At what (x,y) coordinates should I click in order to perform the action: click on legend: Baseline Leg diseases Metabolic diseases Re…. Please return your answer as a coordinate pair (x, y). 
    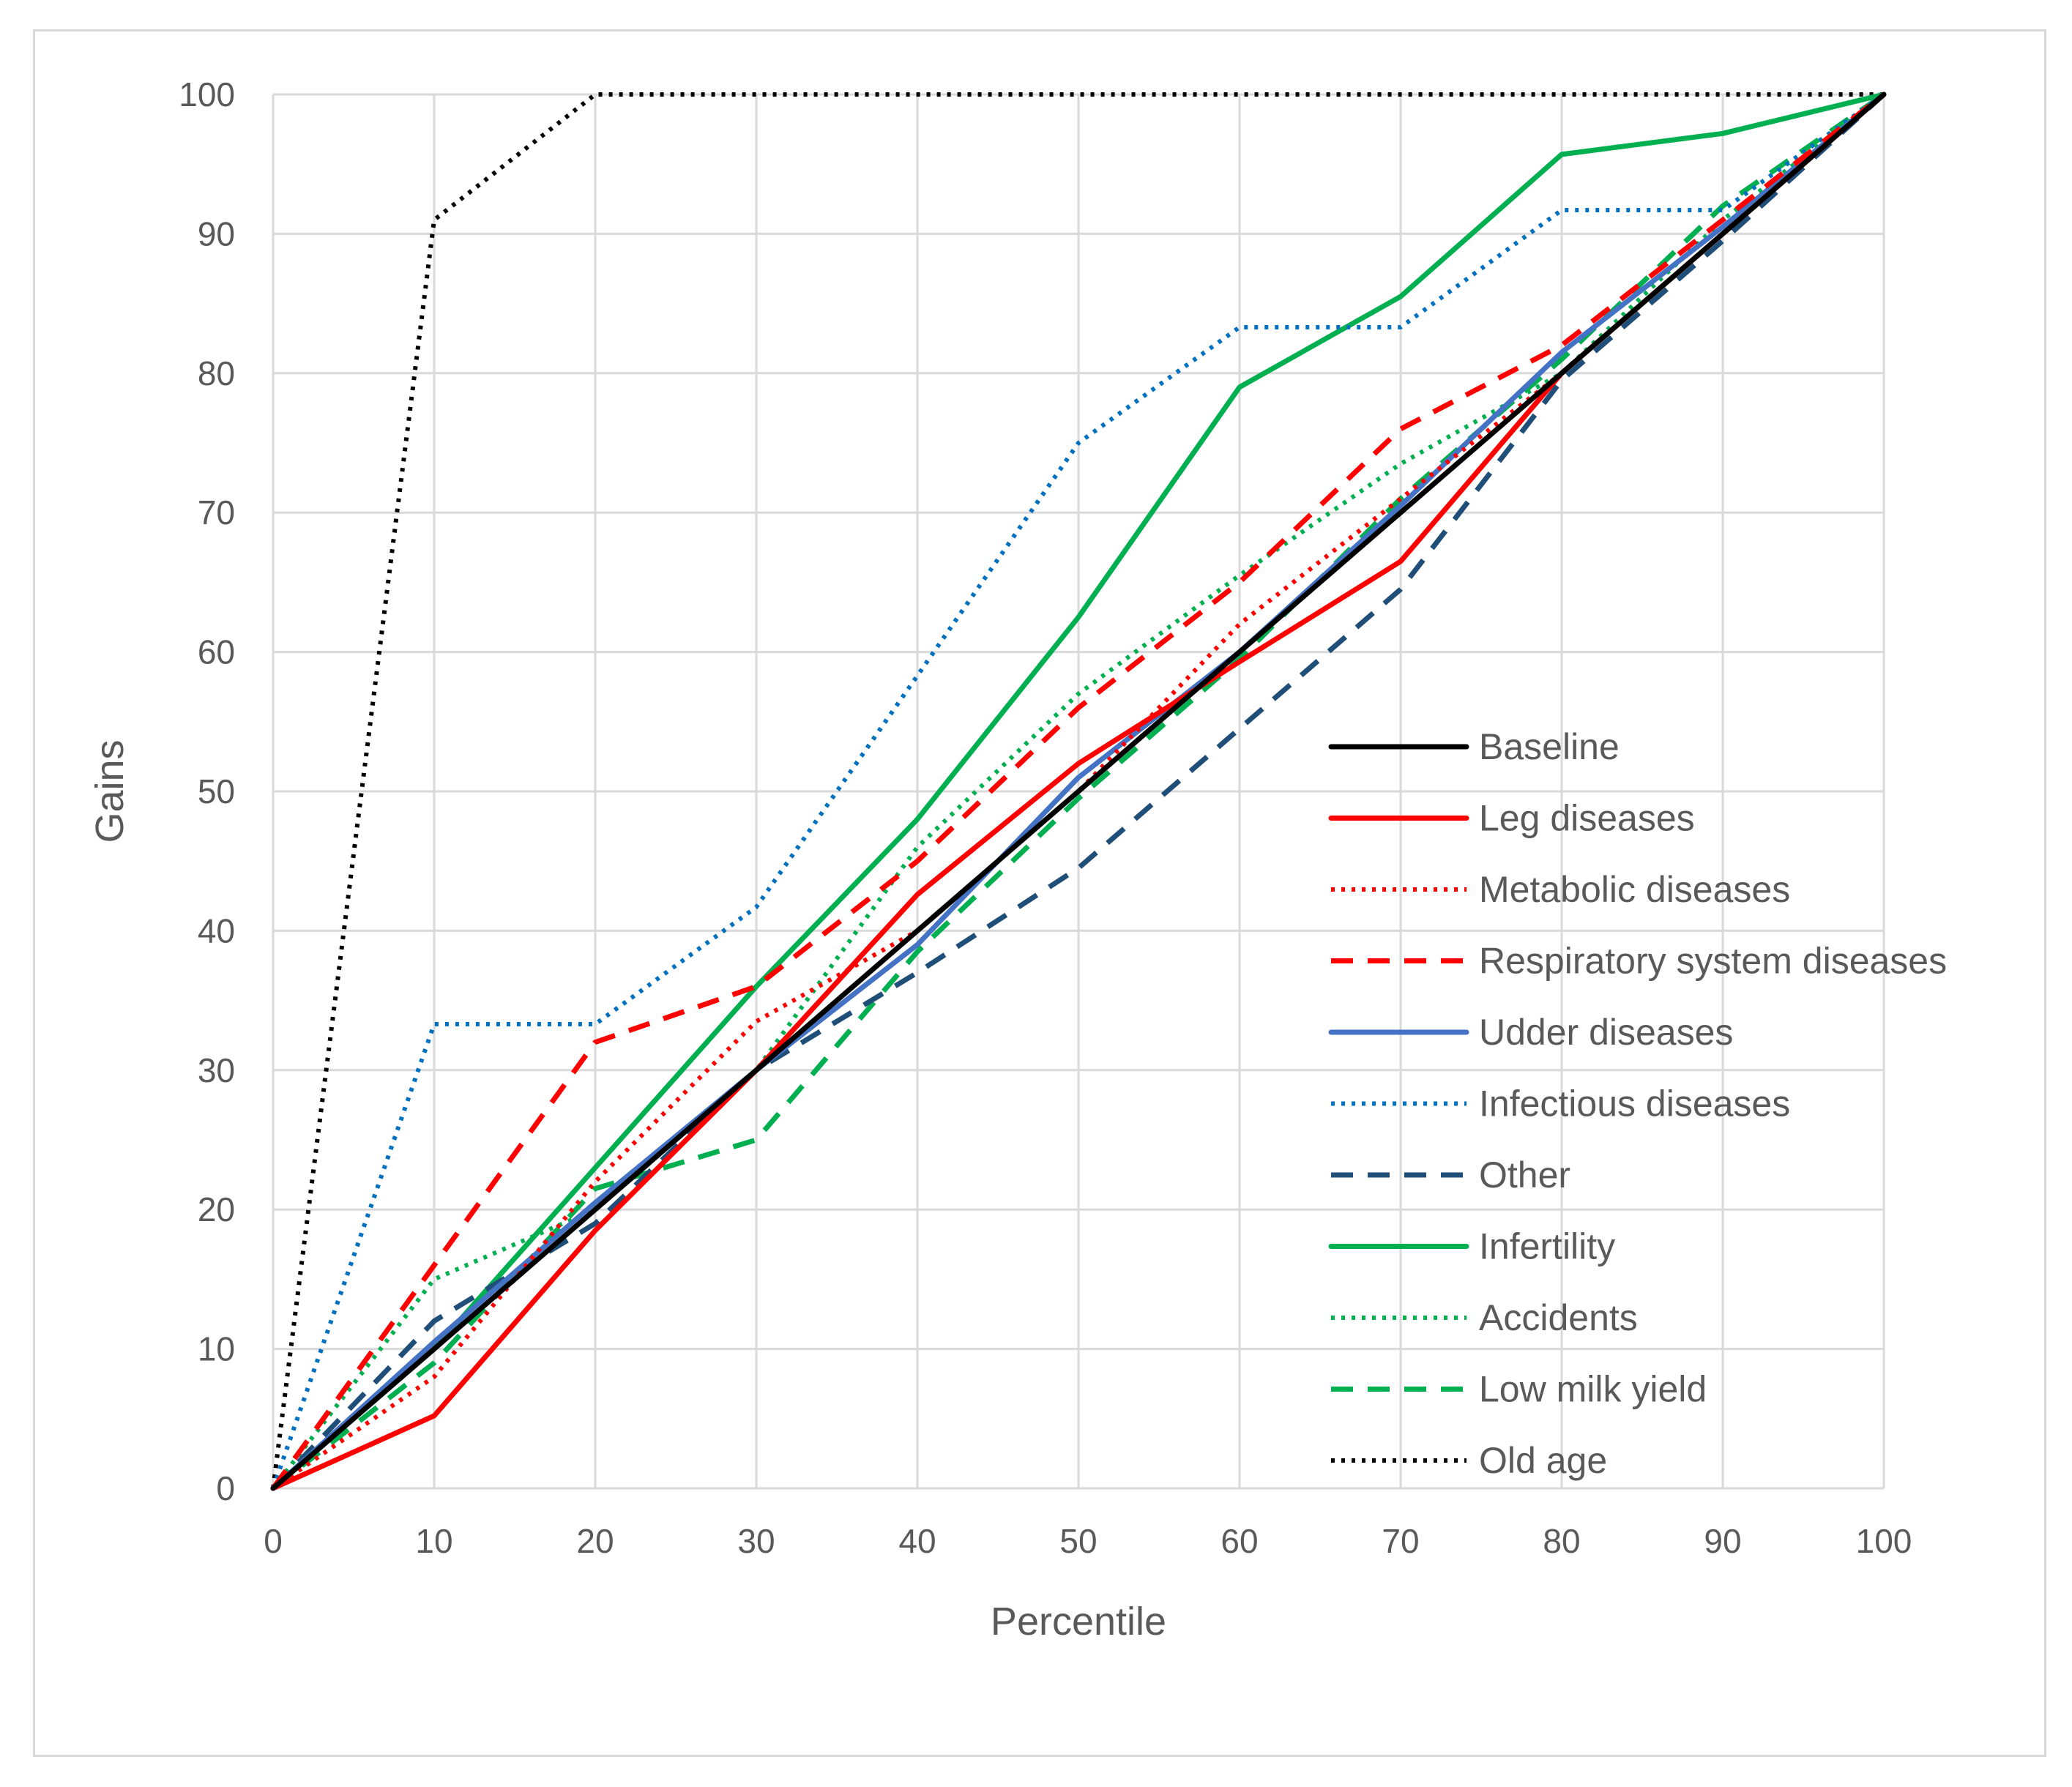
    Looking at the image, I should click on (1637, 1103).